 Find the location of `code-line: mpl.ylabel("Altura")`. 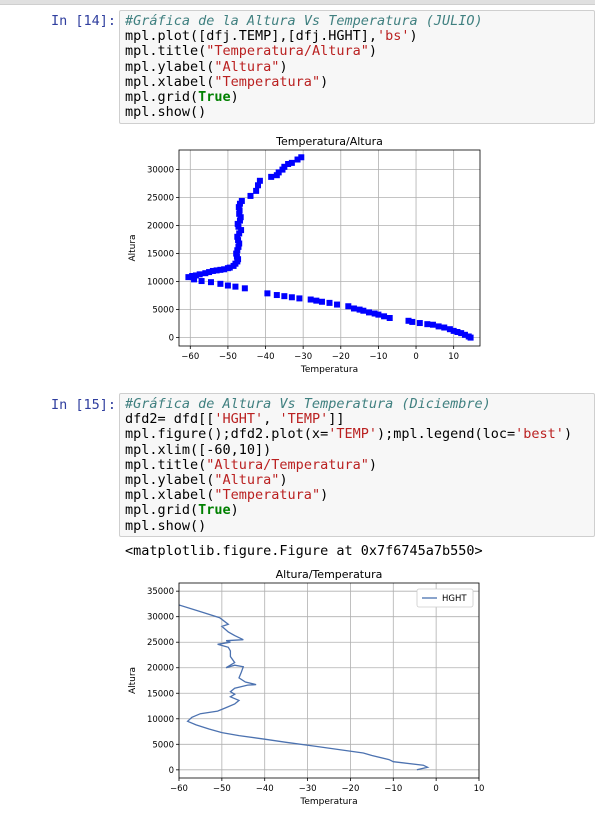

code-line: mpl.ylabel("Altura") is located at coordinates (304, 66).